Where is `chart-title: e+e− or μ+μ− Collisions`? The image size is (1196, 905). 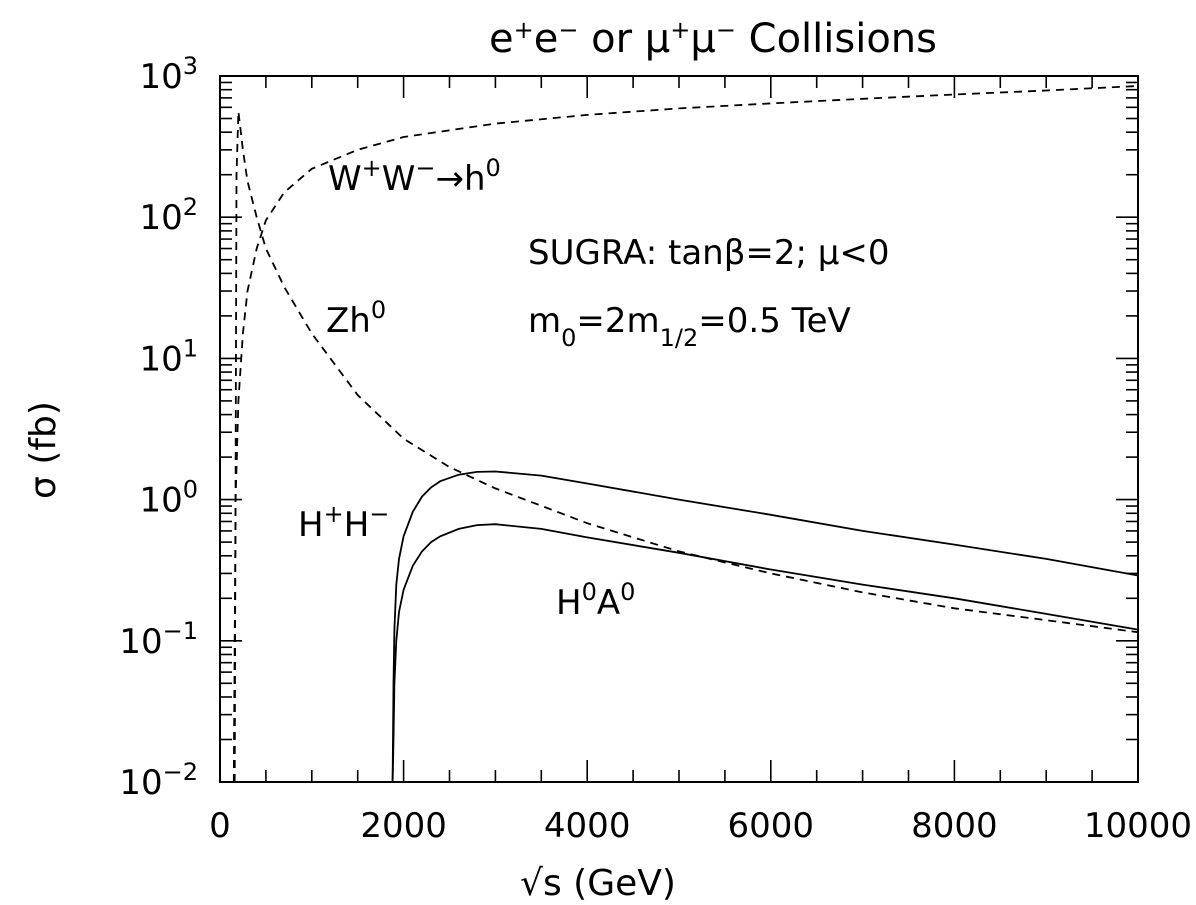 chart-title: e+e− or μ+μ− Collisions is located at coordinates (713, 39).